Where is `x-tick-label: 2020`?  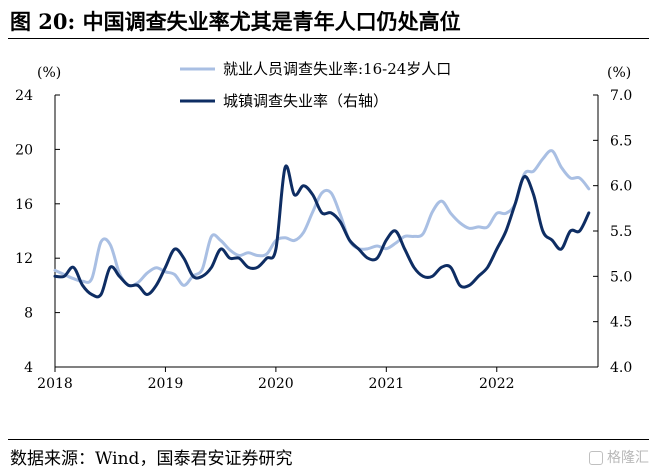
x-tick-label: 2020 is located at coordinates (276, 384).